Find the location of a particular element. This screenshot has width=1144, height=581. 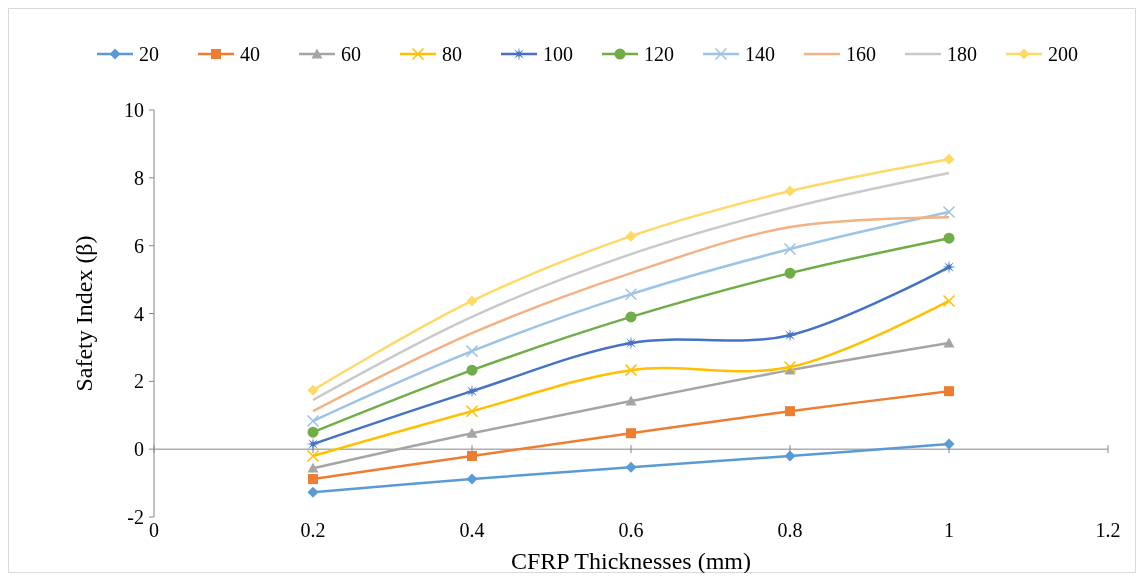

legend-label: 80 is located at coordinates (452, 54).